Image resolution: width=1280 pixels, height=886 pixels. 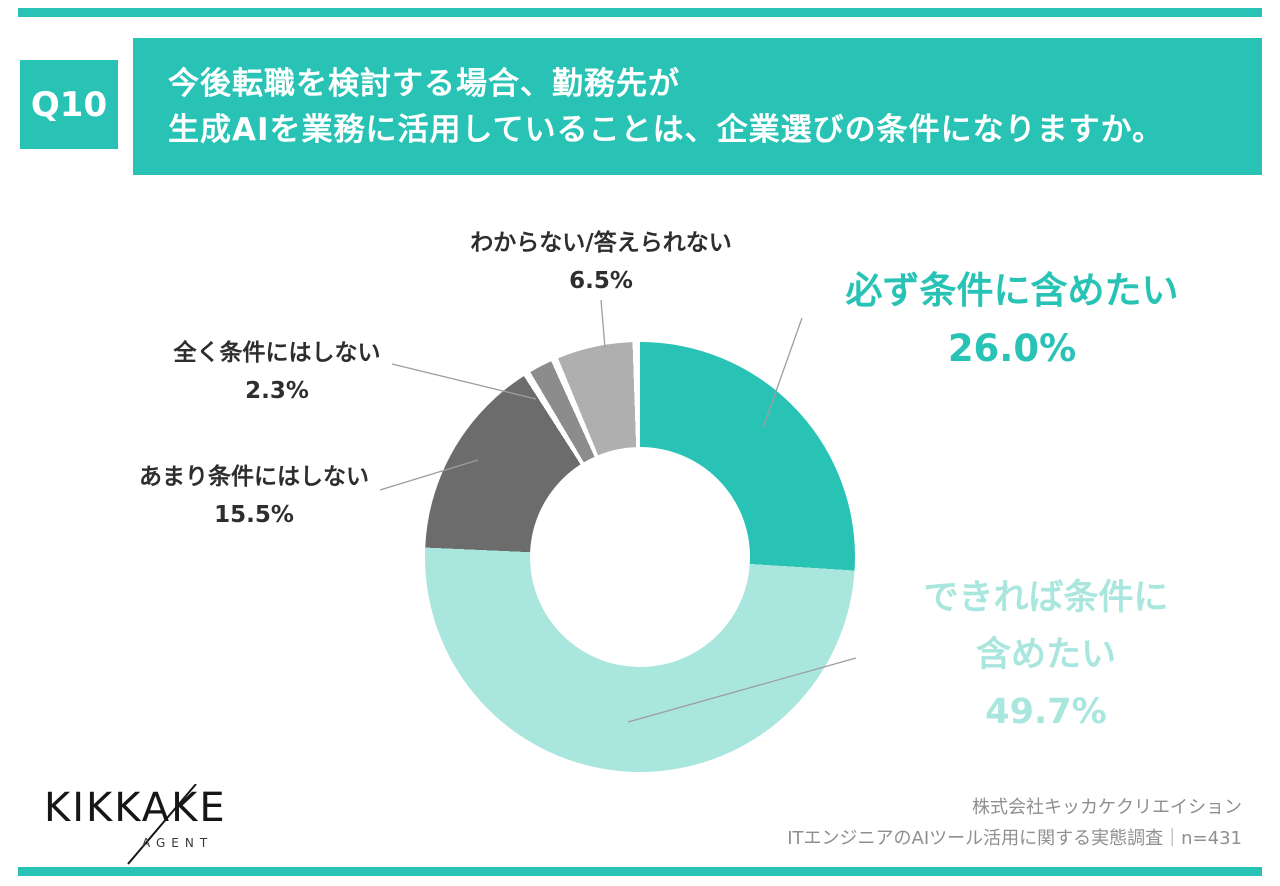 What do you see at coordinates (640, 871) in the screenshot?
I see `bottom-border-line` at bounding box center [640, 871].